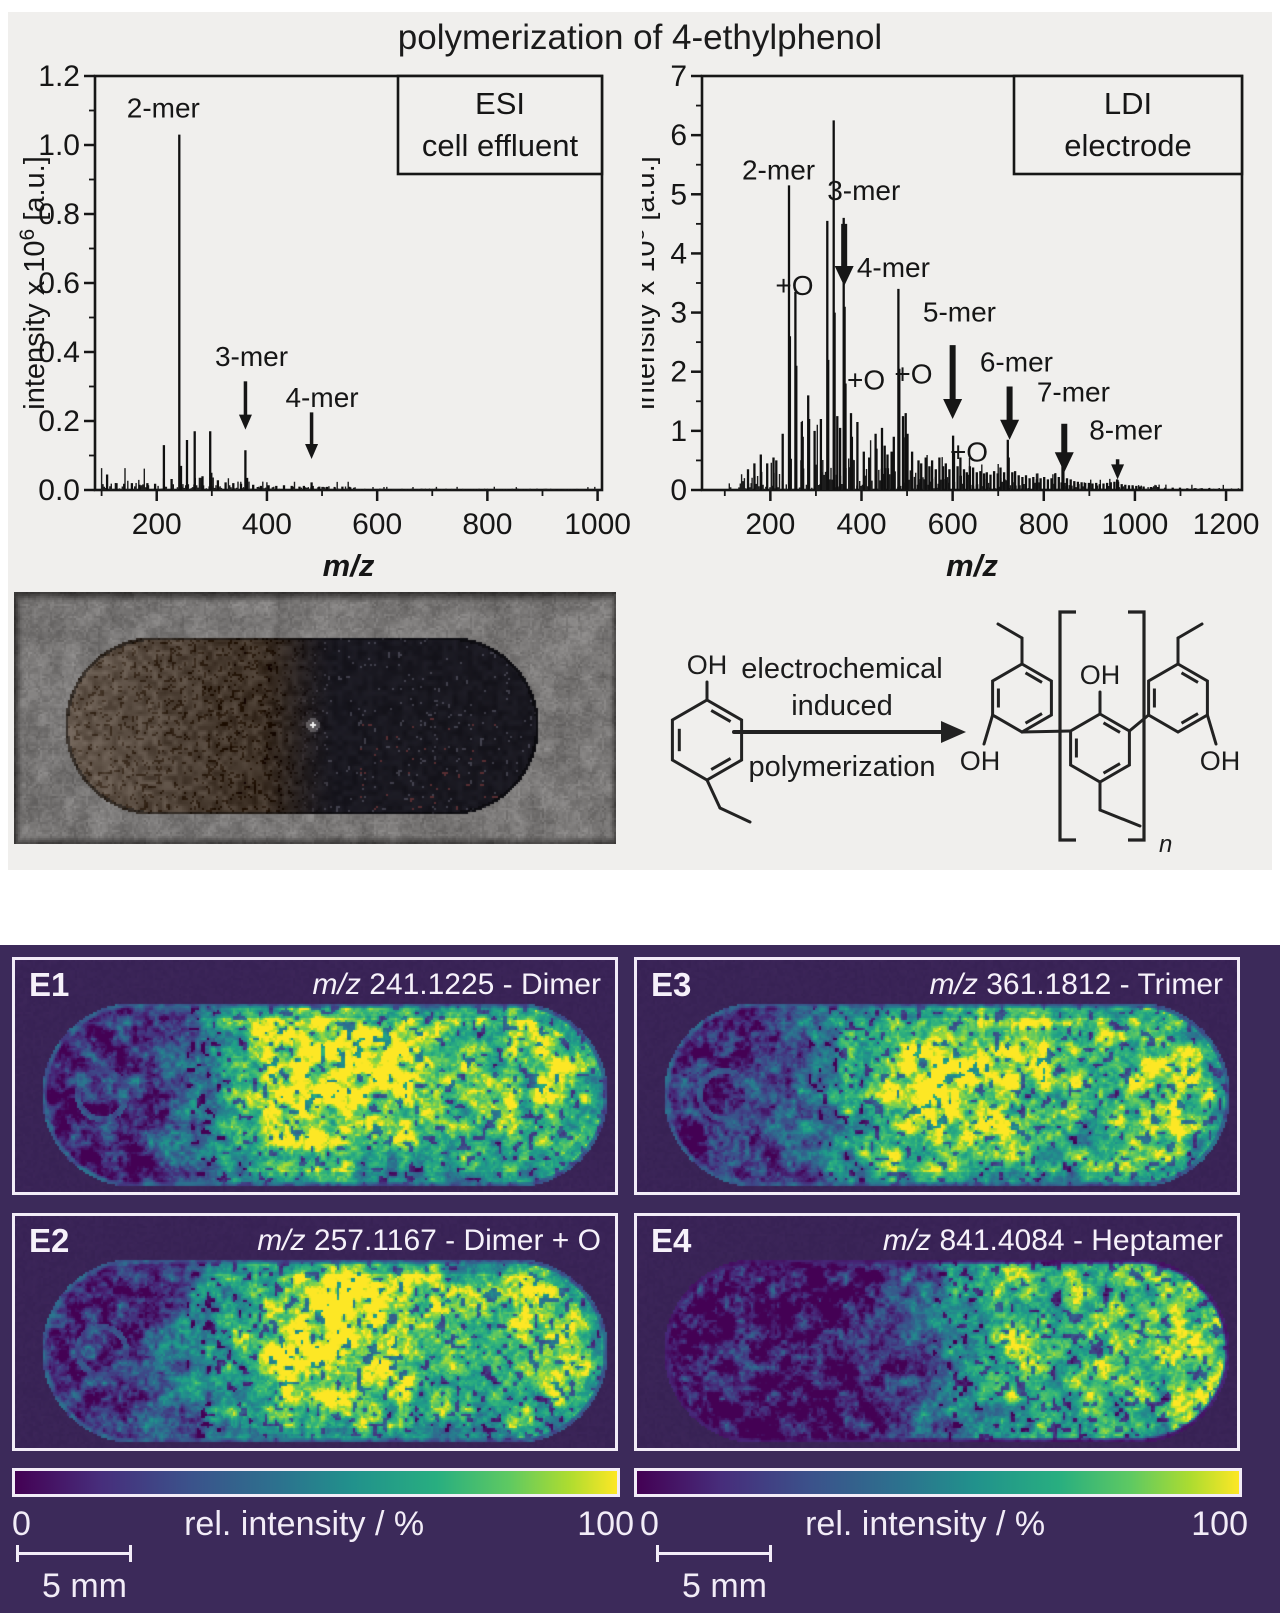 This screenshot has height=1613, width=1280. I want to click on reaction-arrow-head, so click(953, 732).